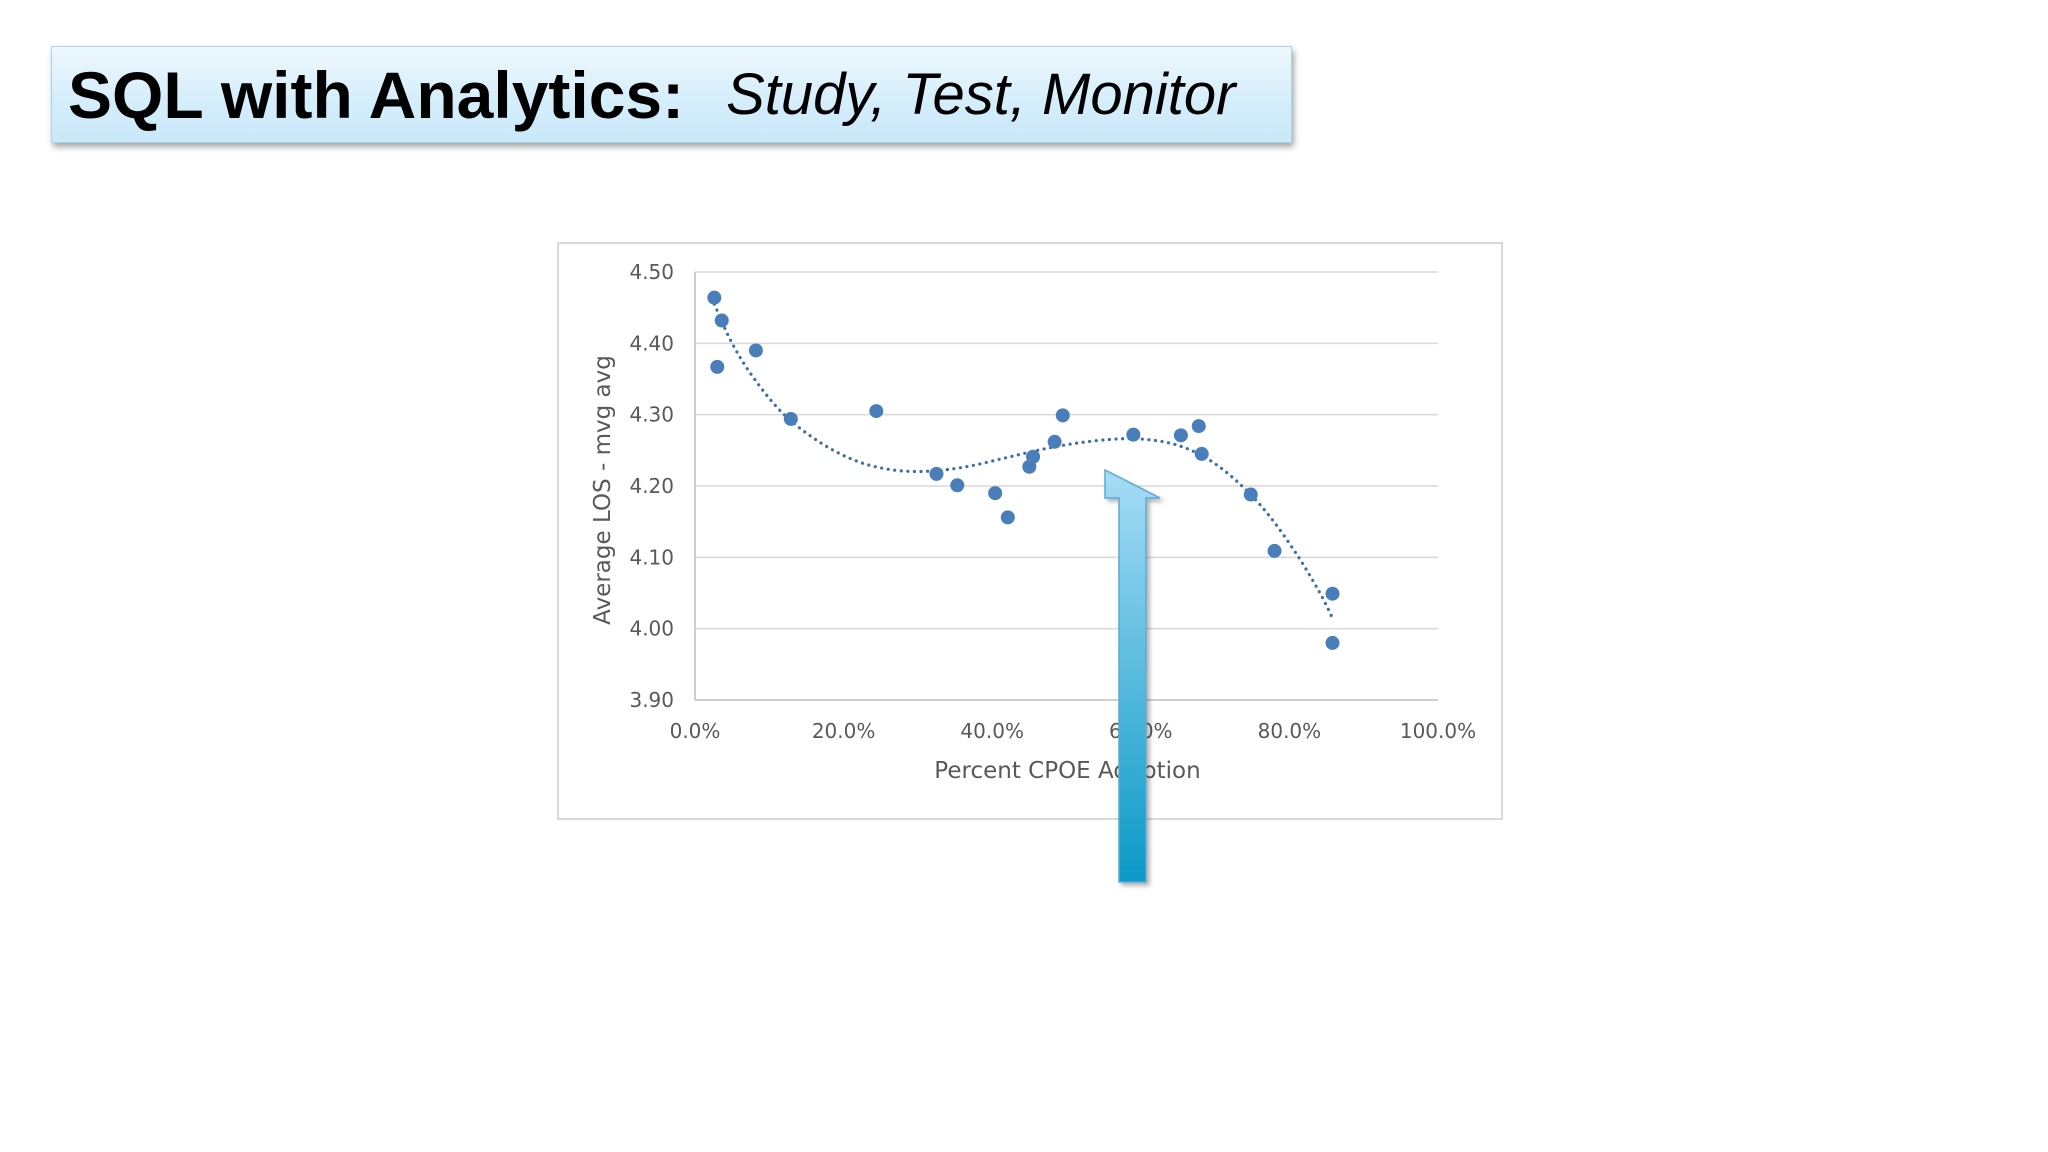 The image size is (2048, 1152). What do you see at coordinates (1141, 731) in the screenshot?
I see `x-tick-label: 60.0%` at bounding box center [1141, 731].